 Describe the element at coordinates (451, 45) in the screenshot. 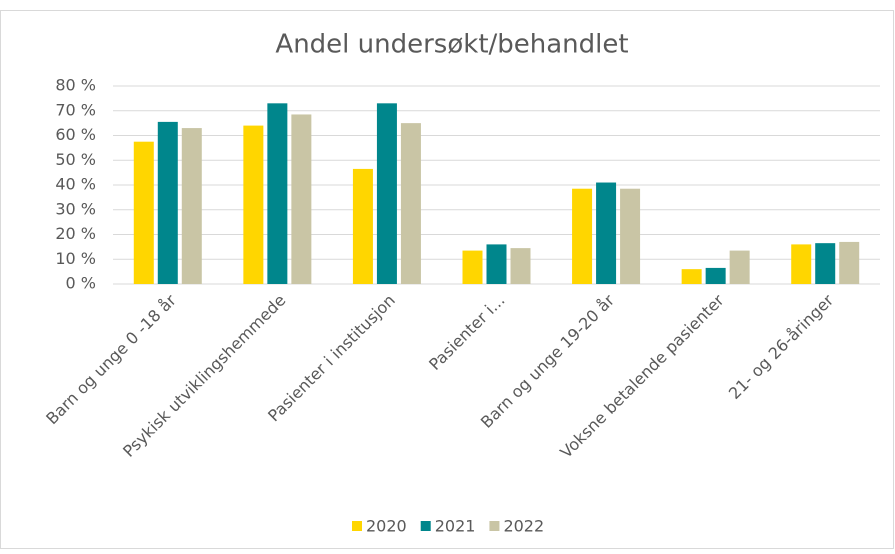

I see `chart-title: Andel undersøkt/behandlet` at that location.